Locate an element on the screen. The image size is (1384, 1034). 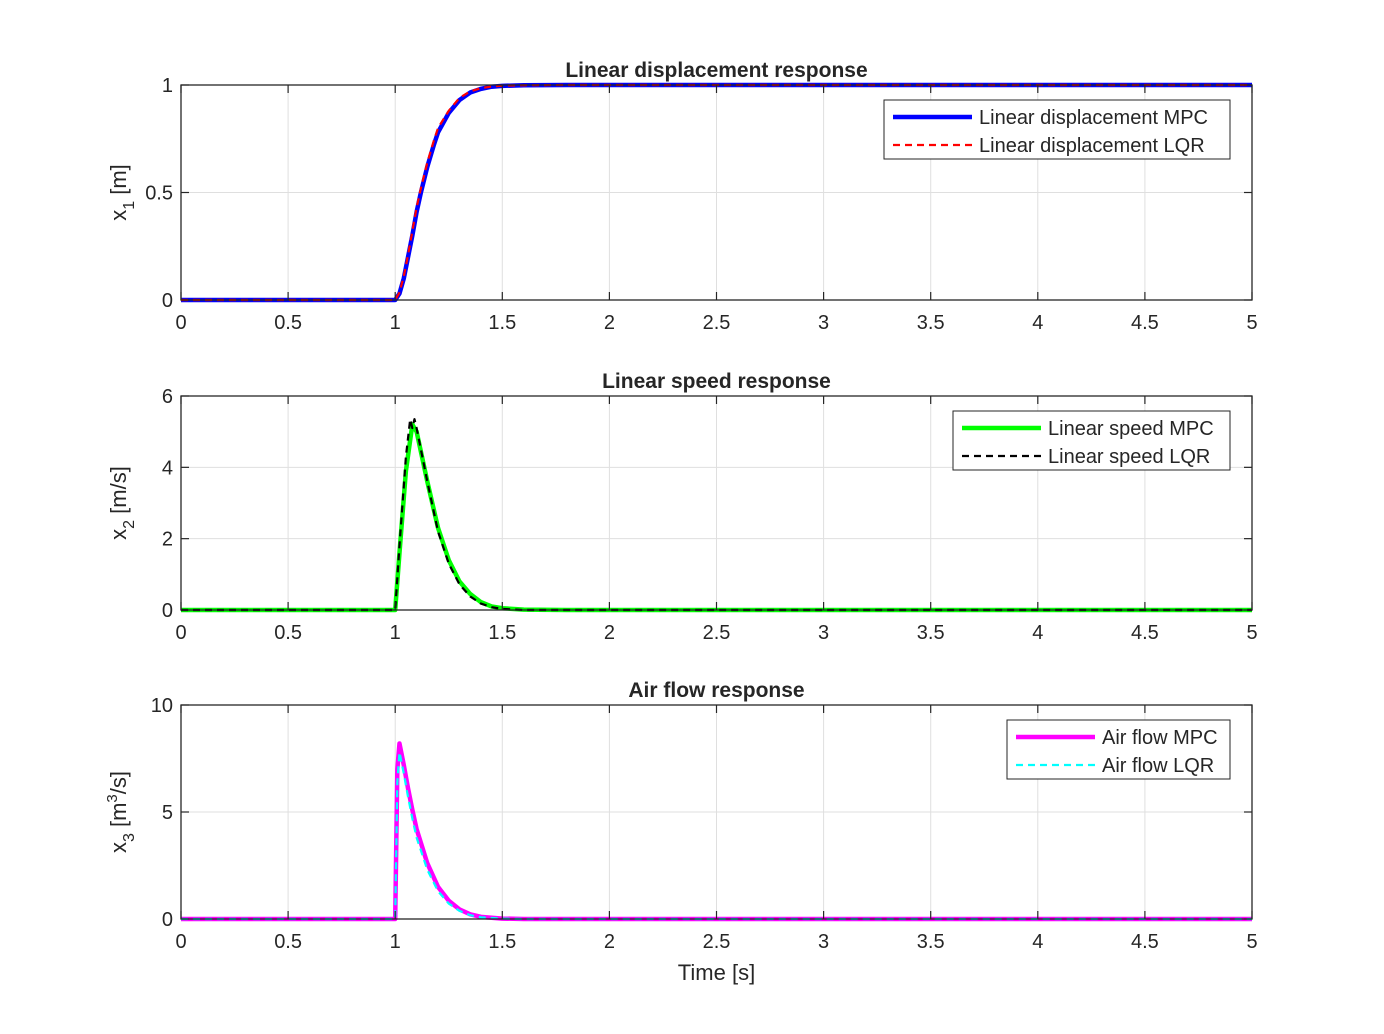
legend: Linear speed MPC Linear speed LQR is located at coordinates (1091, 440).